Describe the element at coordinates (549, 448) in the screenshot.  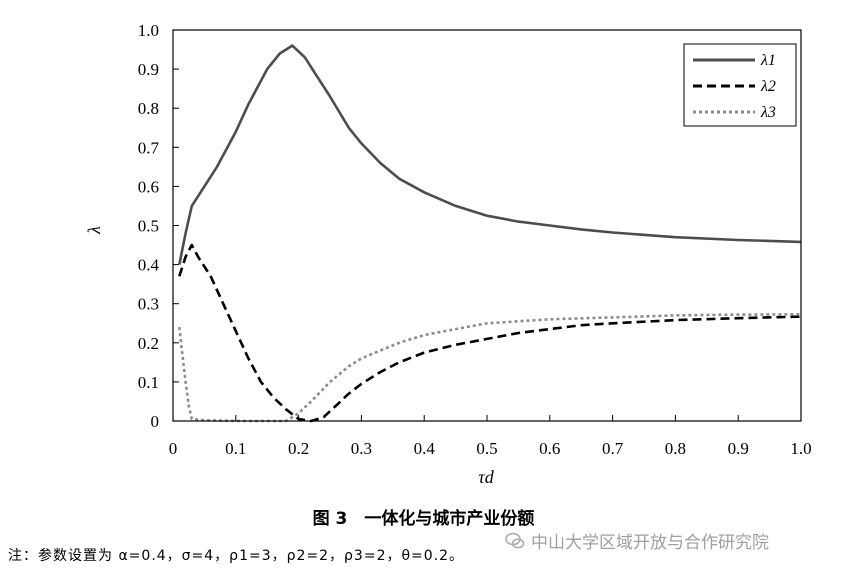
I see `x-tick-label: 0.6` at that location.